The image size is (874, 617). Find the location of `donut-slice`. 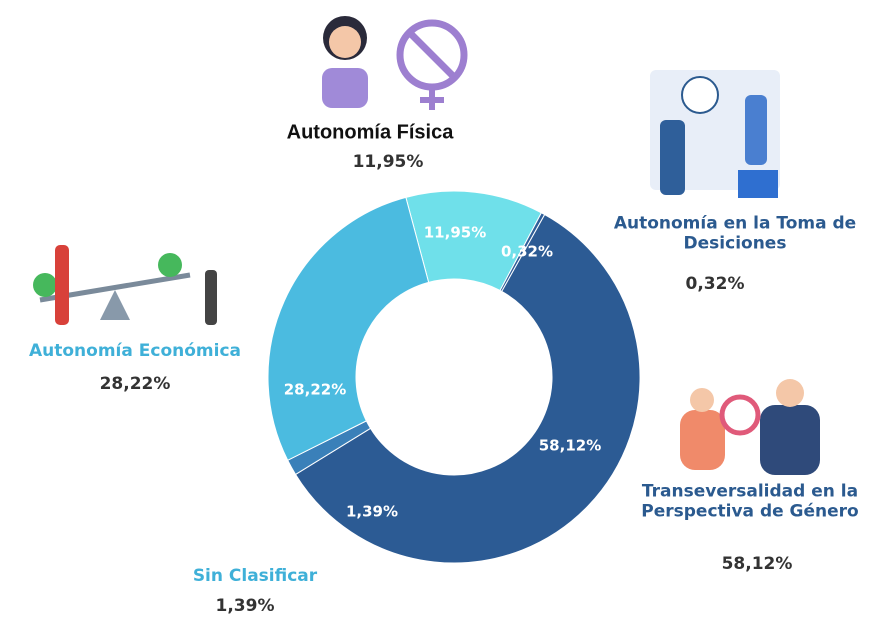

donut-slice is located at coordinates (348, 328).